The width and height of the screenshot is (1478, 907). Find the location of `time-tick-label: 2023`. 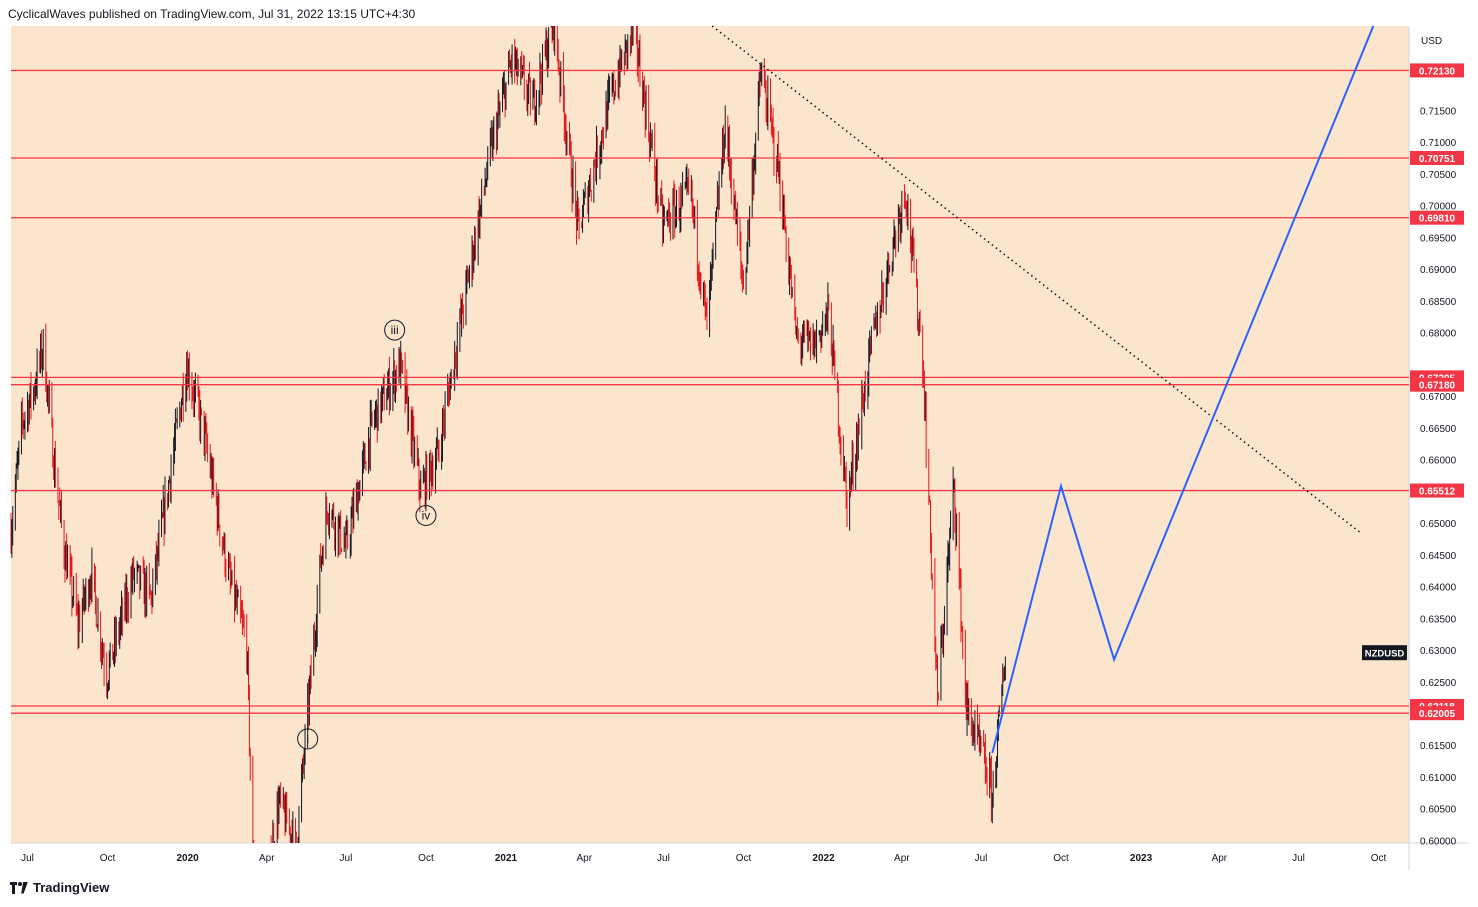

time-tick-label: 2023 is located at coordinates (1141, 858).